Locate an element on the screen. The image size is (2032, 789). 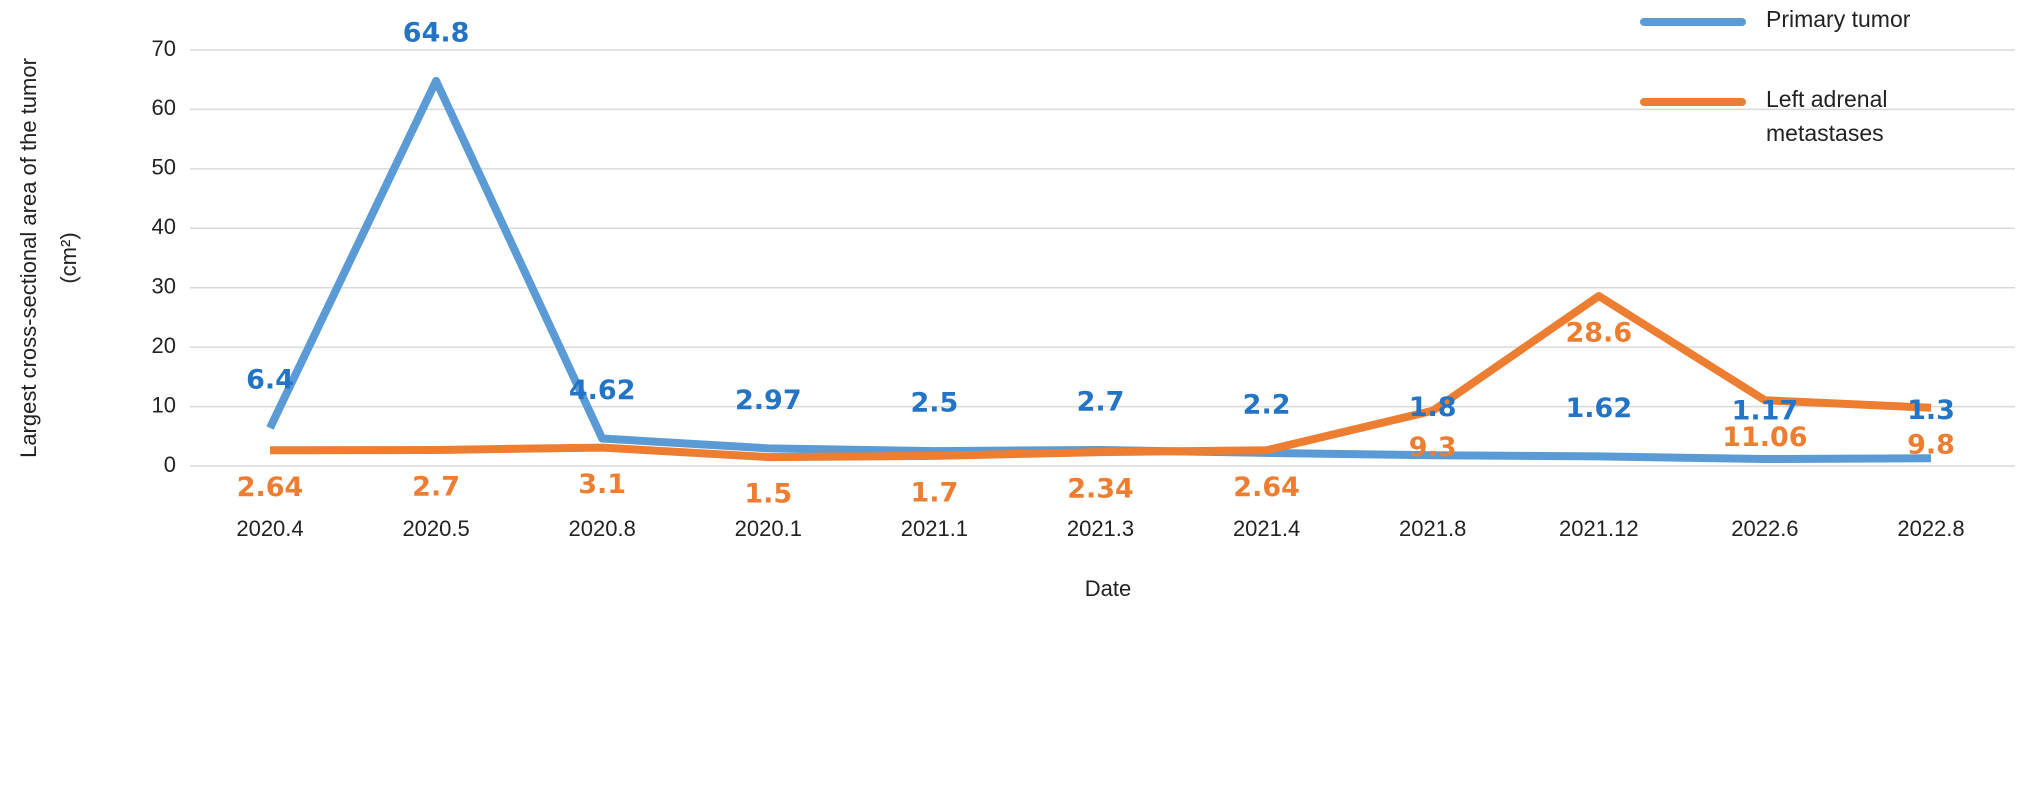
y-tick-label: 30 is located at coordinates (164, 286).